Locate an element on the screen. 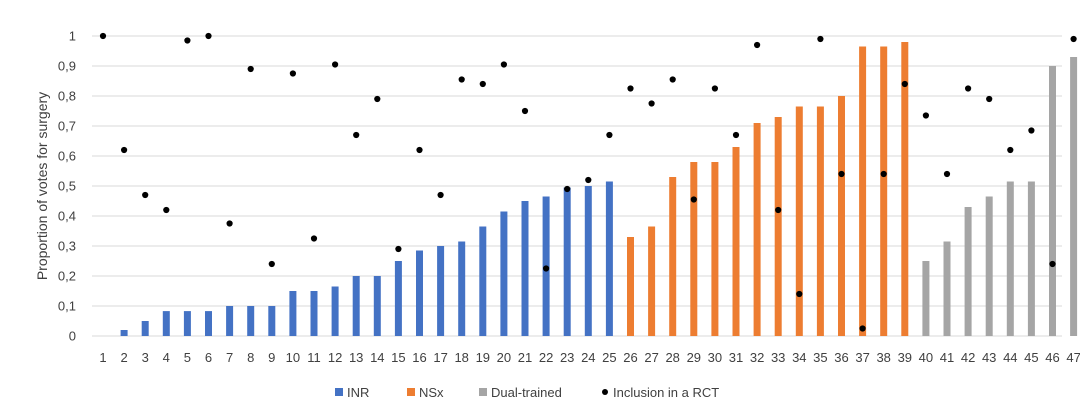 This screenshot has height=410, width=1080. y-tick-label: 0,7 is located at coordinates (67, 126).